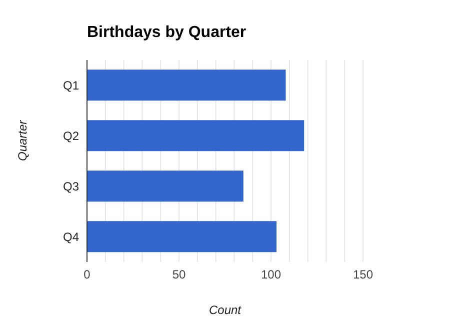  What do you see at coordinates (71, 136) in the screenshot?
I see `y-tick-label: Q2` at bounding box center [71, 136].